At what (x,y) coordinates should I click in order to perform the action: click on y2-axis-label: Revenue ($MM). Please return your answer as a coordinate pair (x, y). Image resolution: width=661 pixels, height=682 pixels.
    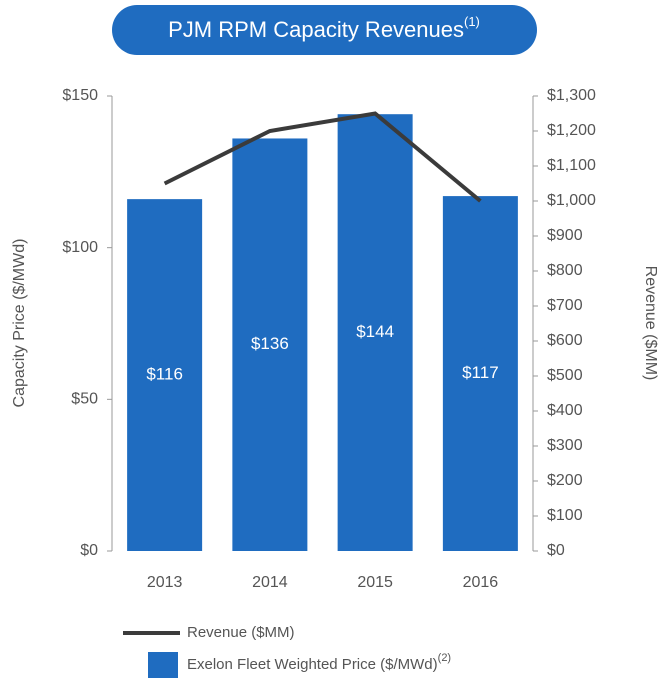
    Looking at the image, I should click on (650, 323).